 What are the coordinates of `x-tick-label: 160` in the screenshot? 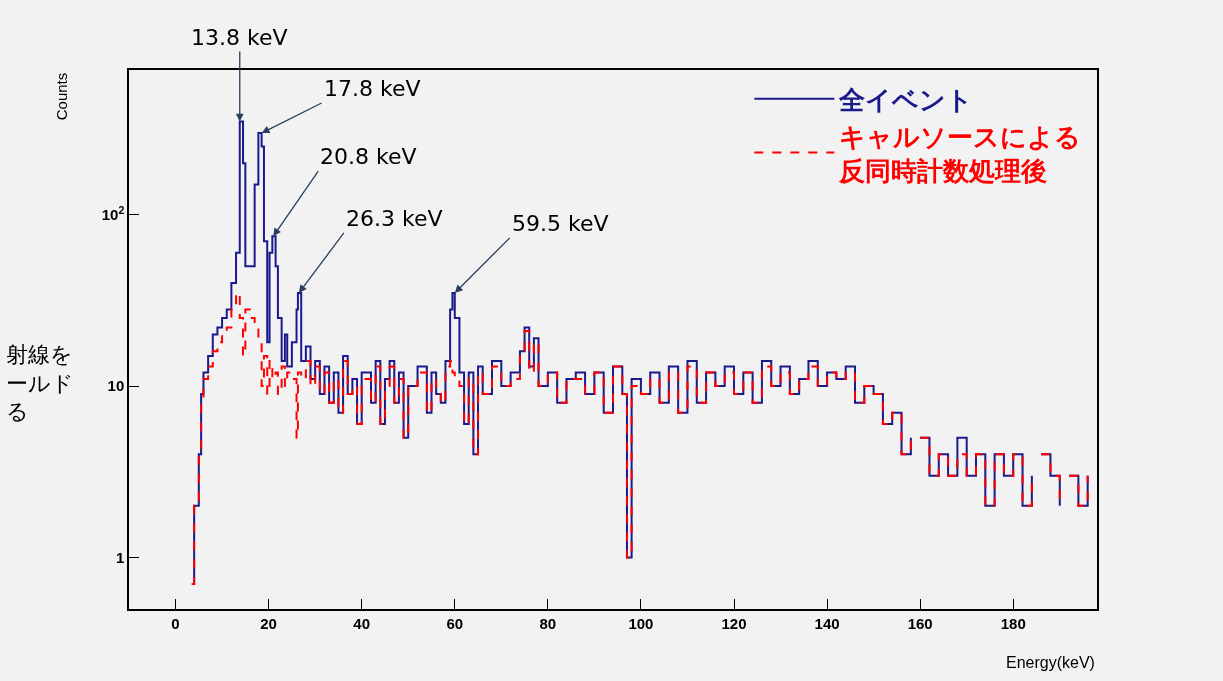 It's located at (920, 623).